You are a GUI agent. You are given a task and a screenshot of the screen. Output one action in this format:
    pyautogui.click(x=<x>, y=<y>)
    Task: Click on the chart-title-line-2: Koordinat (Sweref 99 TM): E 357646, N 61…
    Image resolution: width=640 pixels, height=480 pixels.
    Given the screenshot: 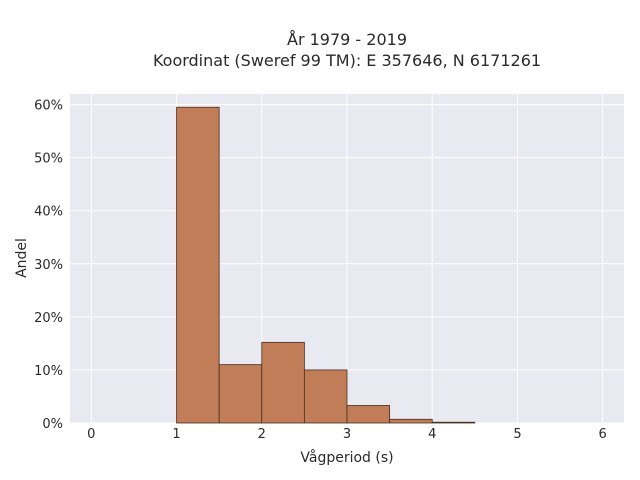 What is the action you would take?
    pyautogui.click(x=347, y=60)
    